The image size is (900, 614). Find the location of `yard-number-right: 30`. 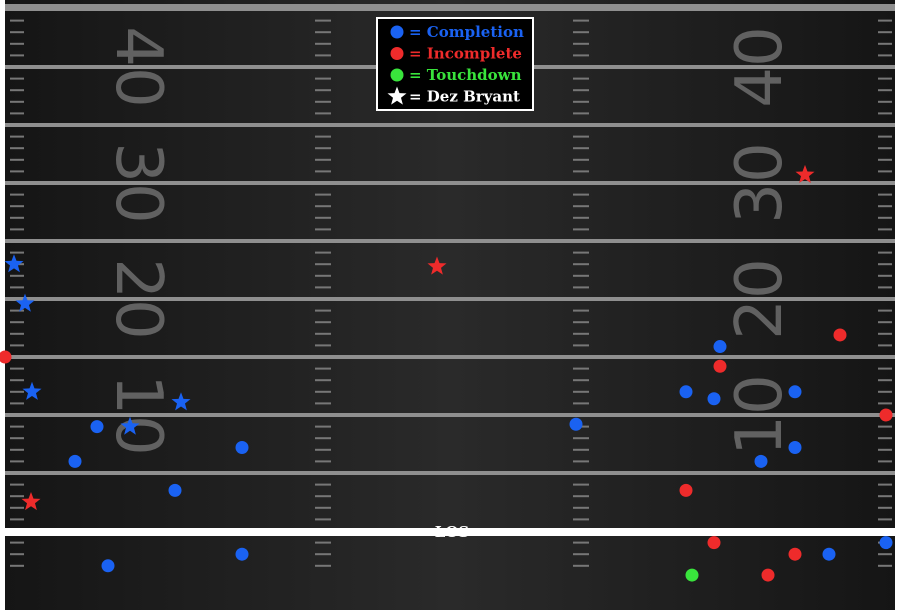

yard-number-right: 30 is located at coordinates (760, 182).